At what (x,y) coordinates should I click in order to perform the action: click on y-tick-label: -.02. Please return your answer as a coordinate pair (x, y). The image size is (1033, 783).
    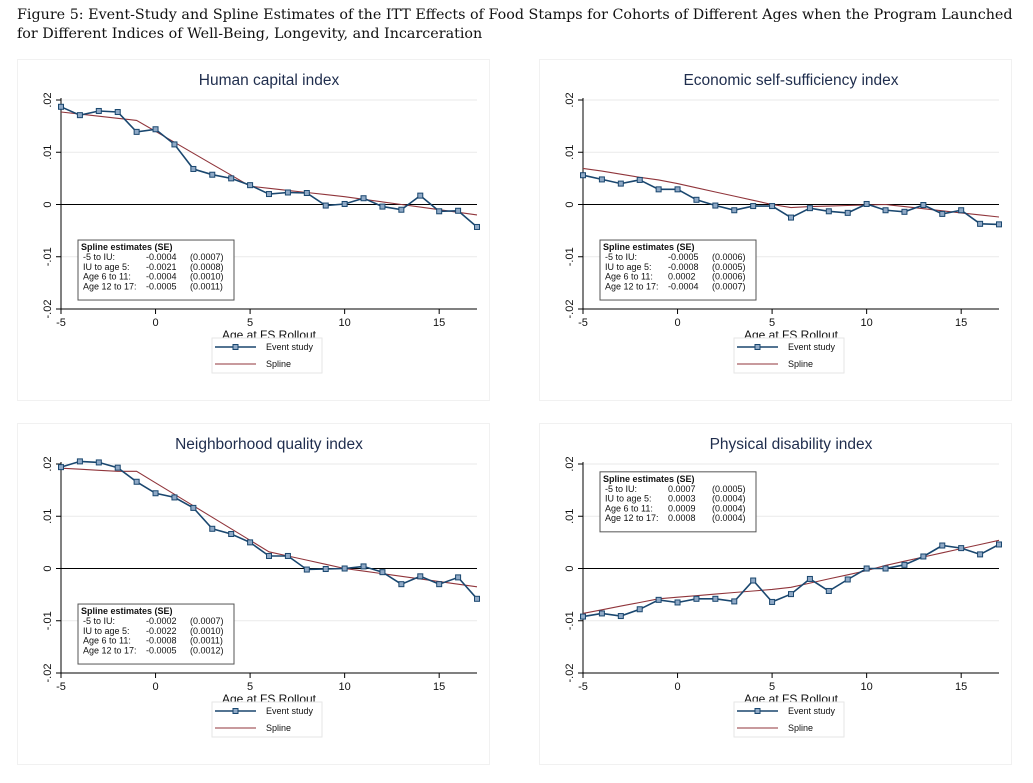
    Looking at the image, I should click on (570, 673).